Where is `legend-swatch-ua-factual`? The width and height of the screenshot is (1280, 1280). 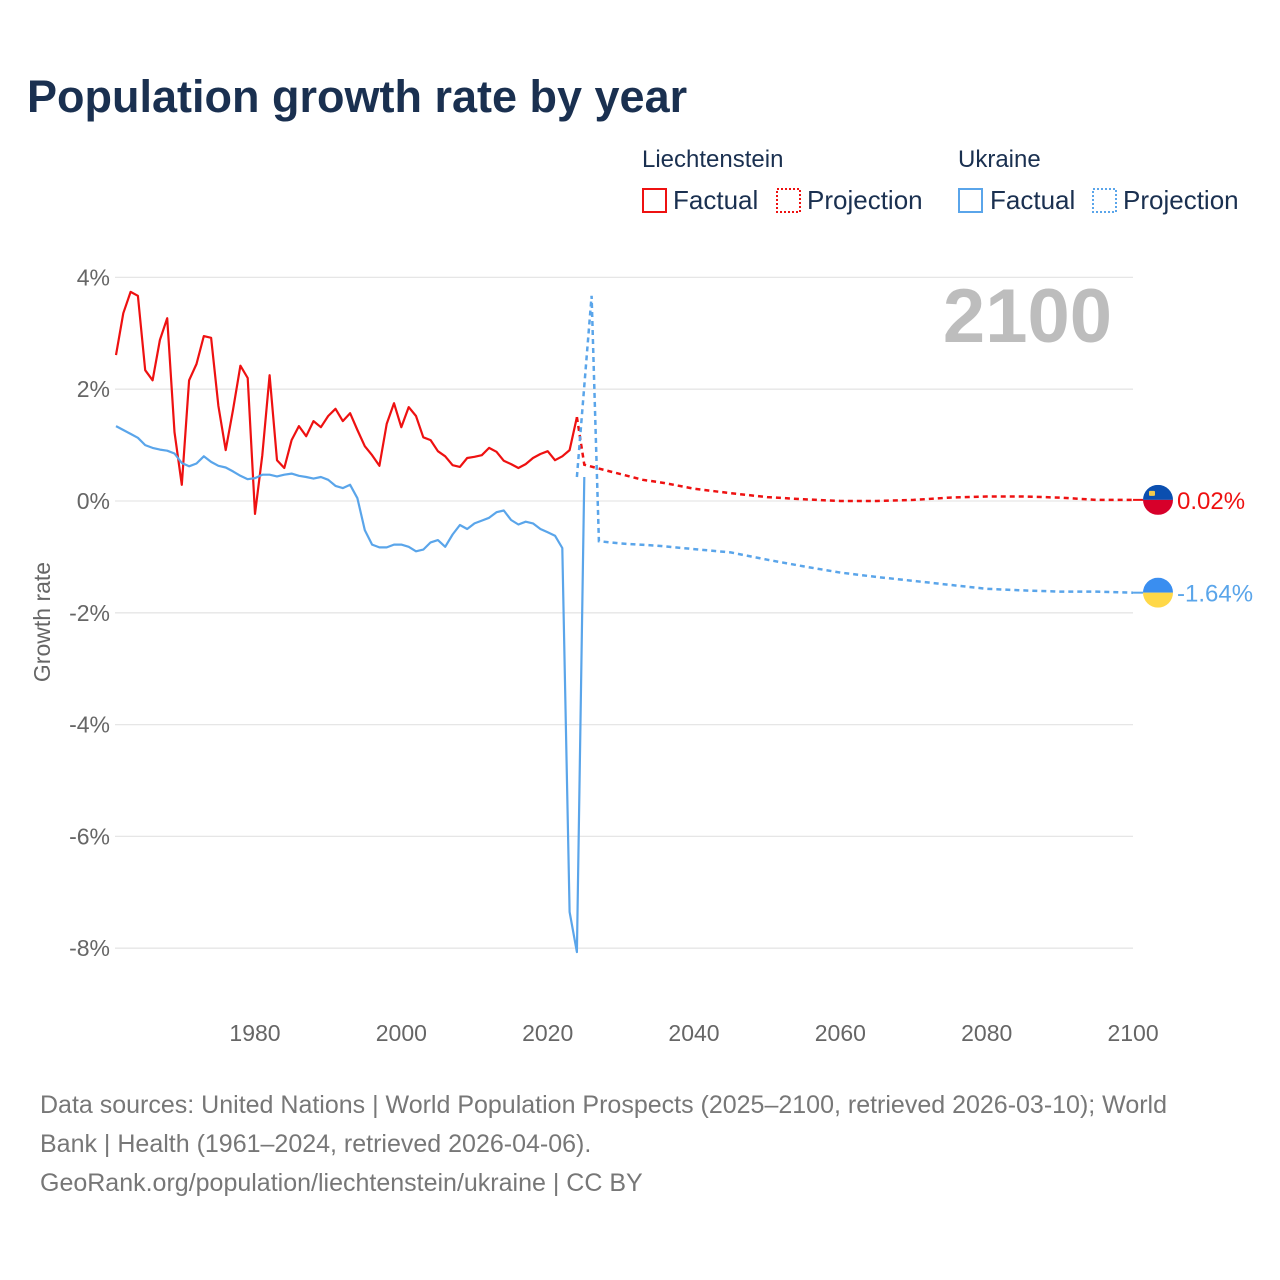 legend-swatch-ua-factual is located at coordinates (970, 200).